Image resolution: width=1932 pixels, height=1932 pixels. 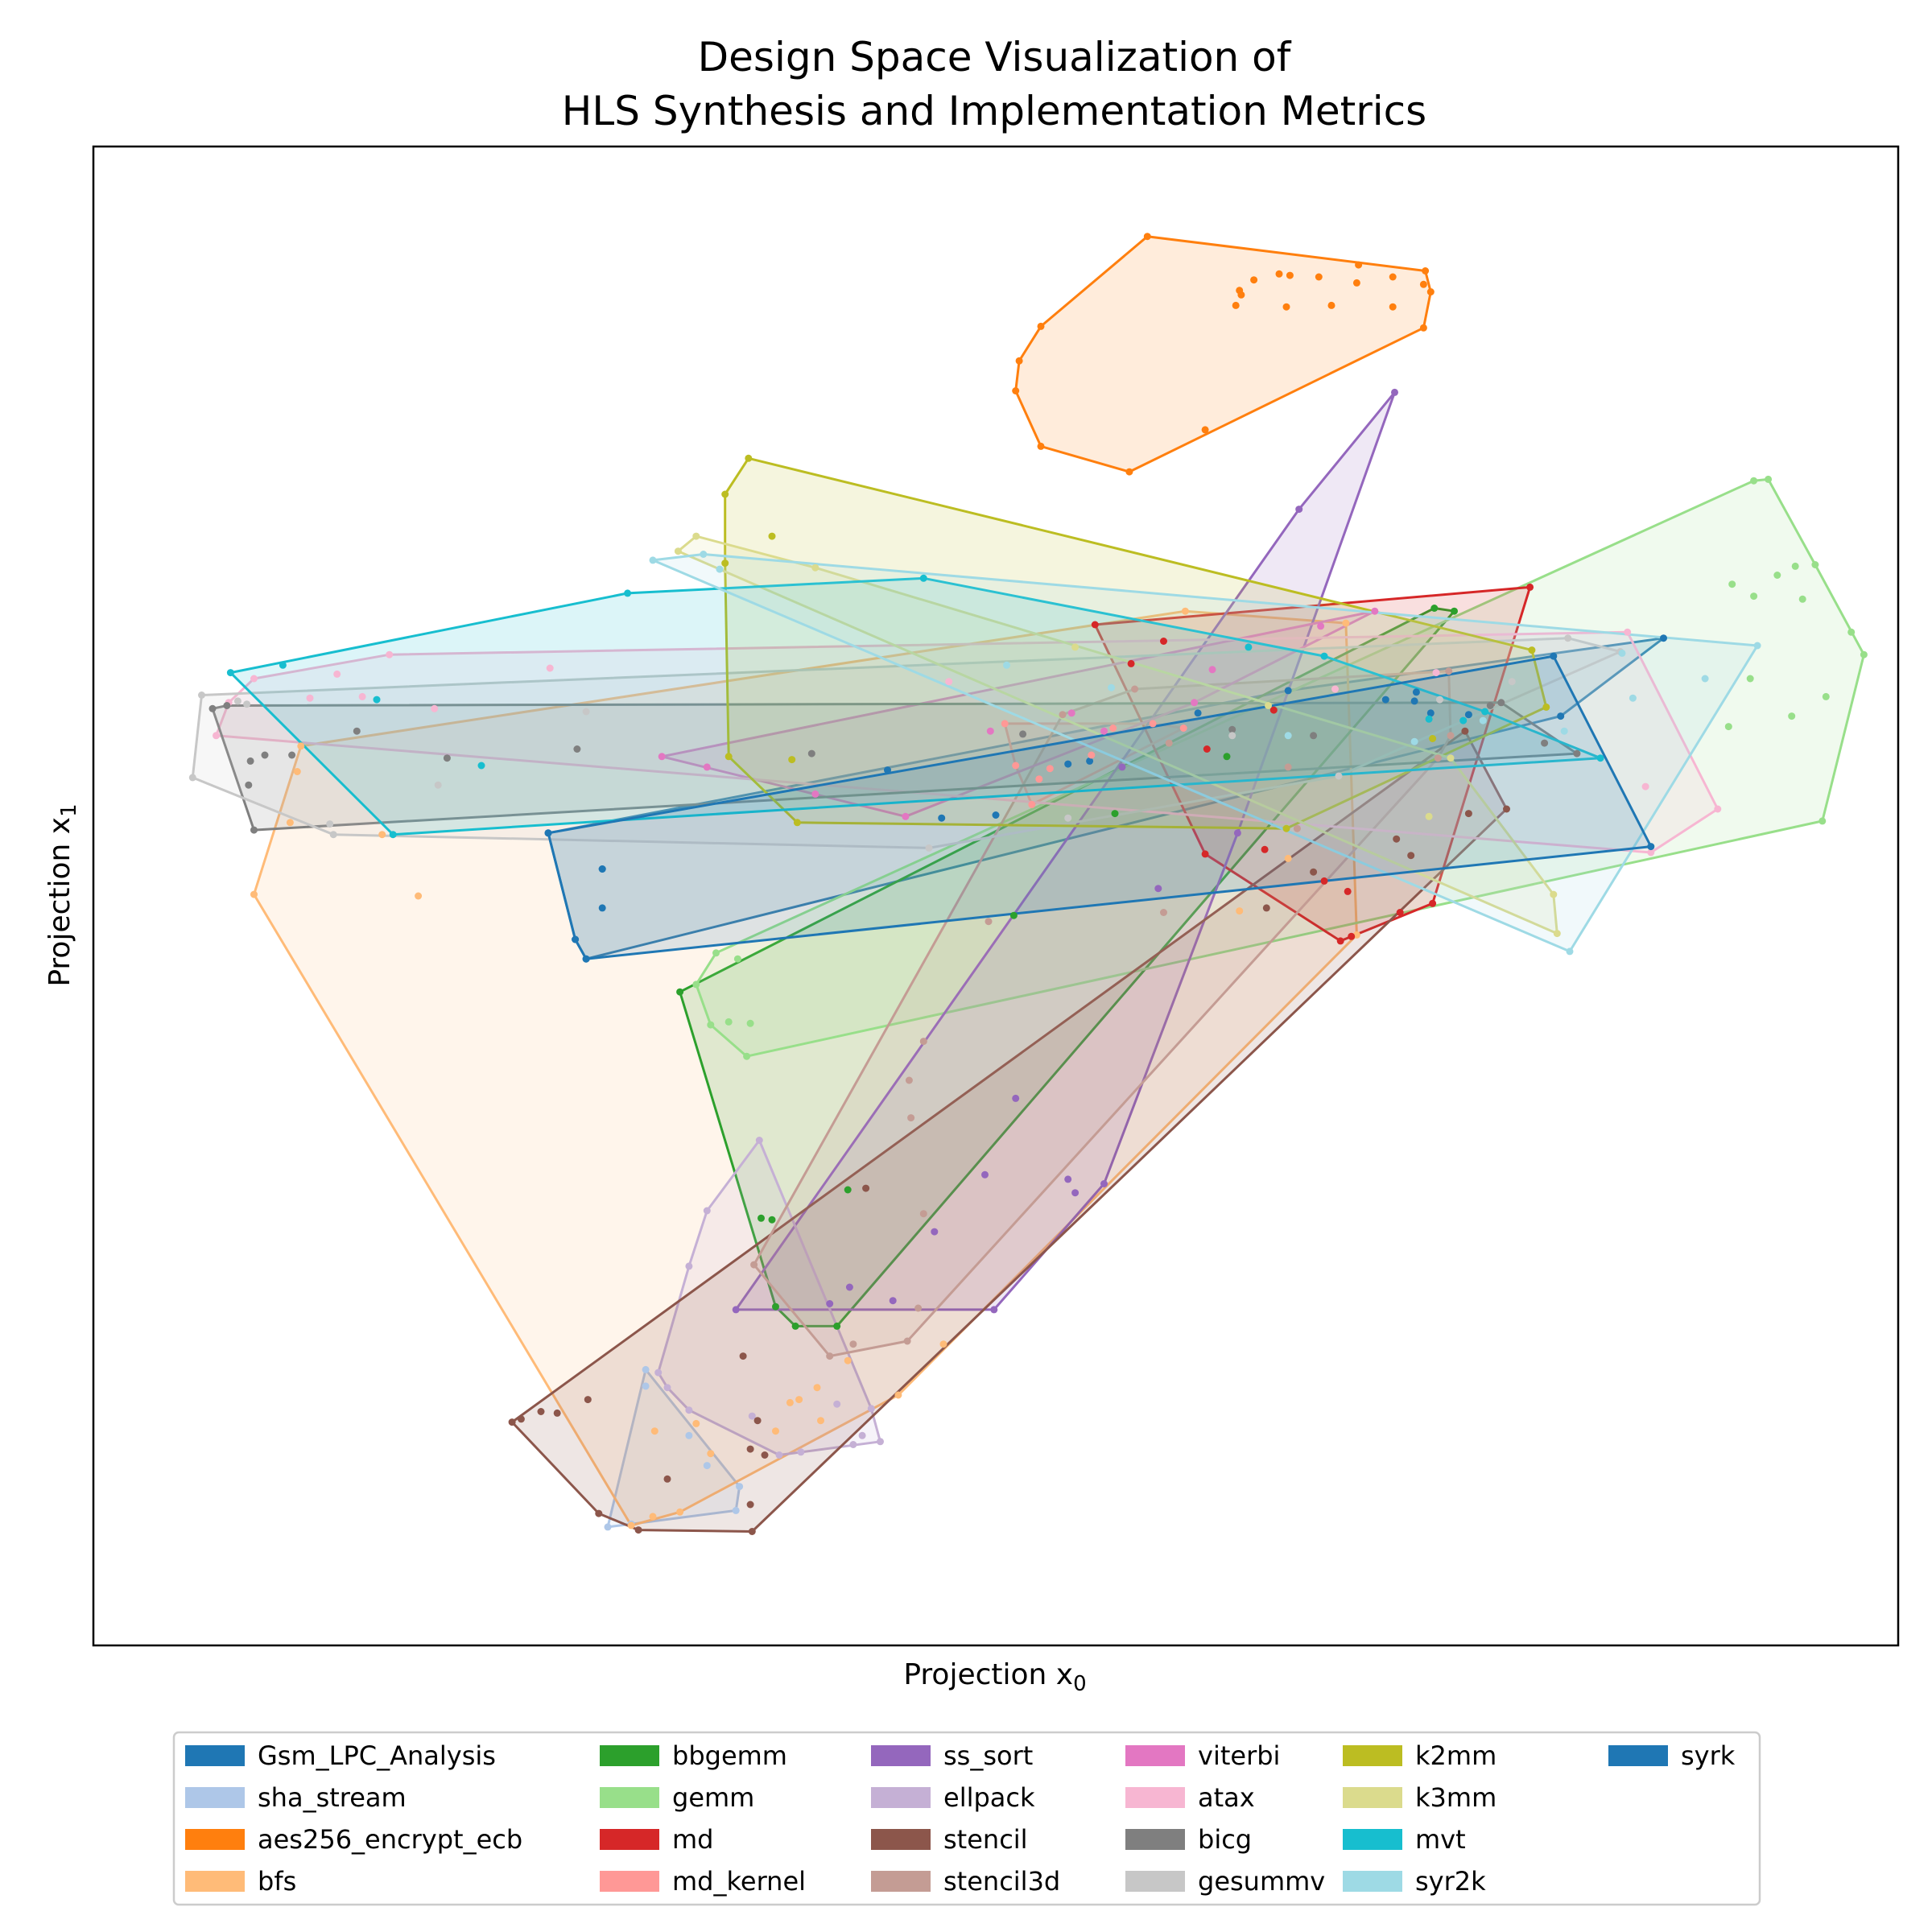 What do you see at coordinates (713, 1797) in the screenshot?
I see `legend-label-5: gemm` at bounding box center [713, 1797].